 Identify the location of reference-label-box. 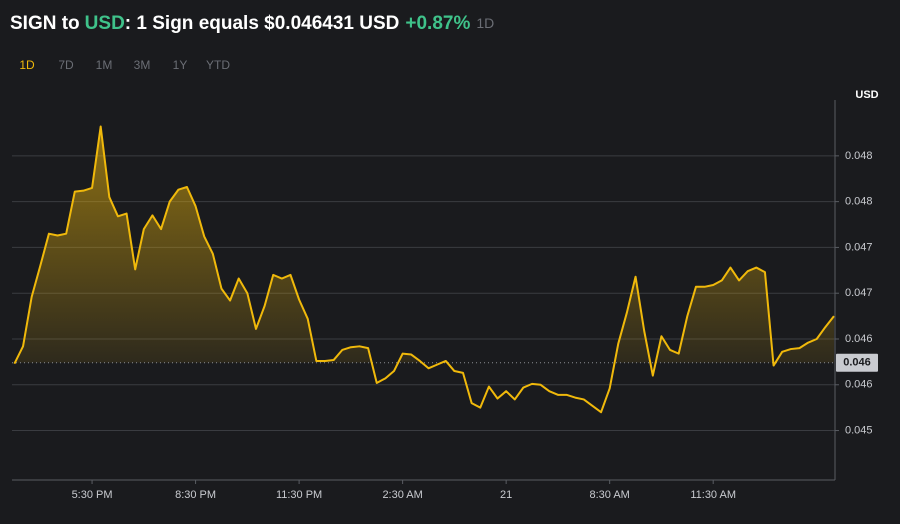
(857, 362).